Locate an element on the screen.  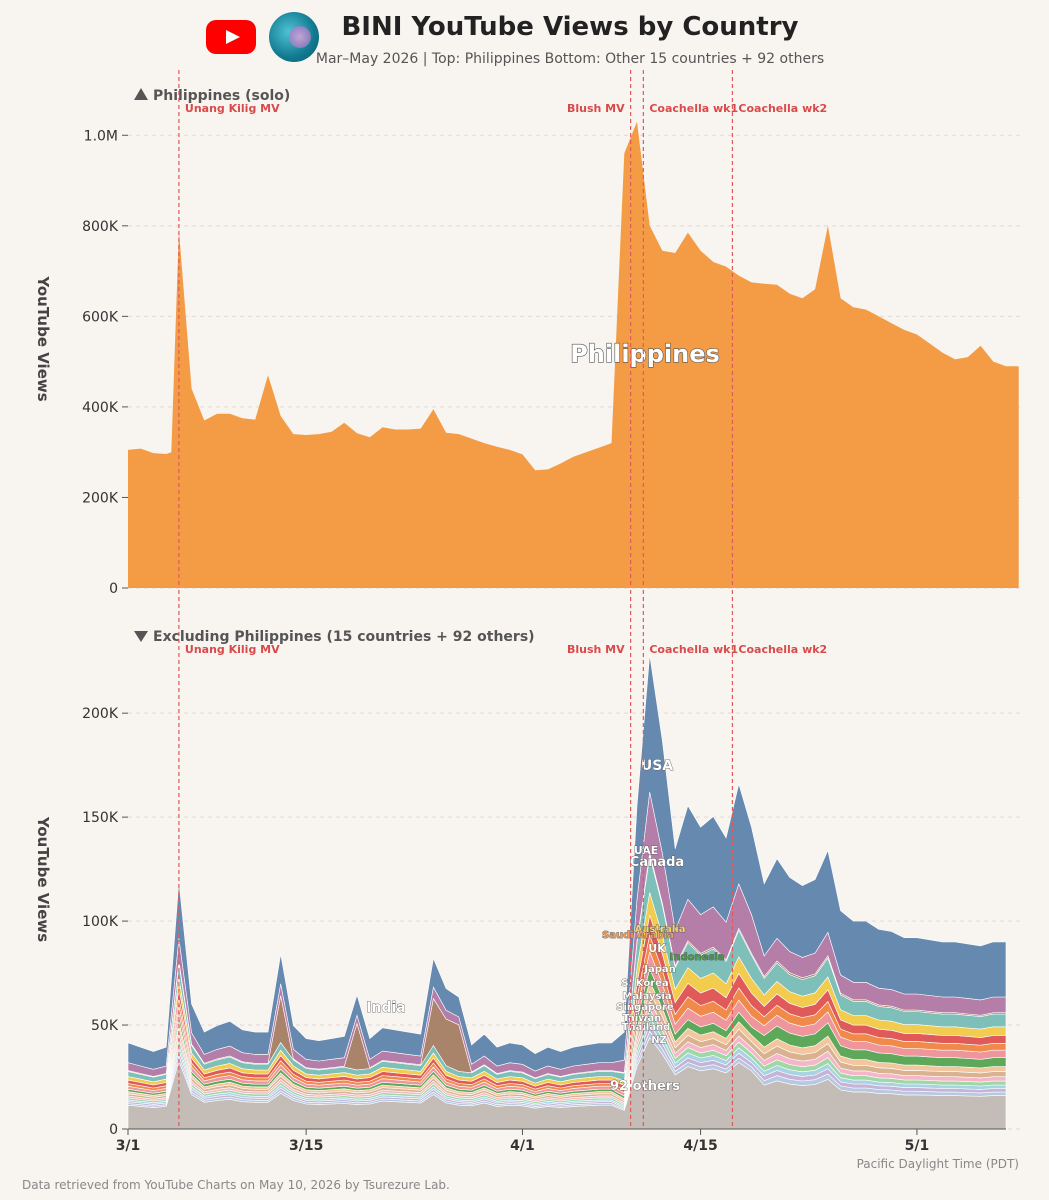
y-tick-label: 1.0M is located at coordinates (101, 136).